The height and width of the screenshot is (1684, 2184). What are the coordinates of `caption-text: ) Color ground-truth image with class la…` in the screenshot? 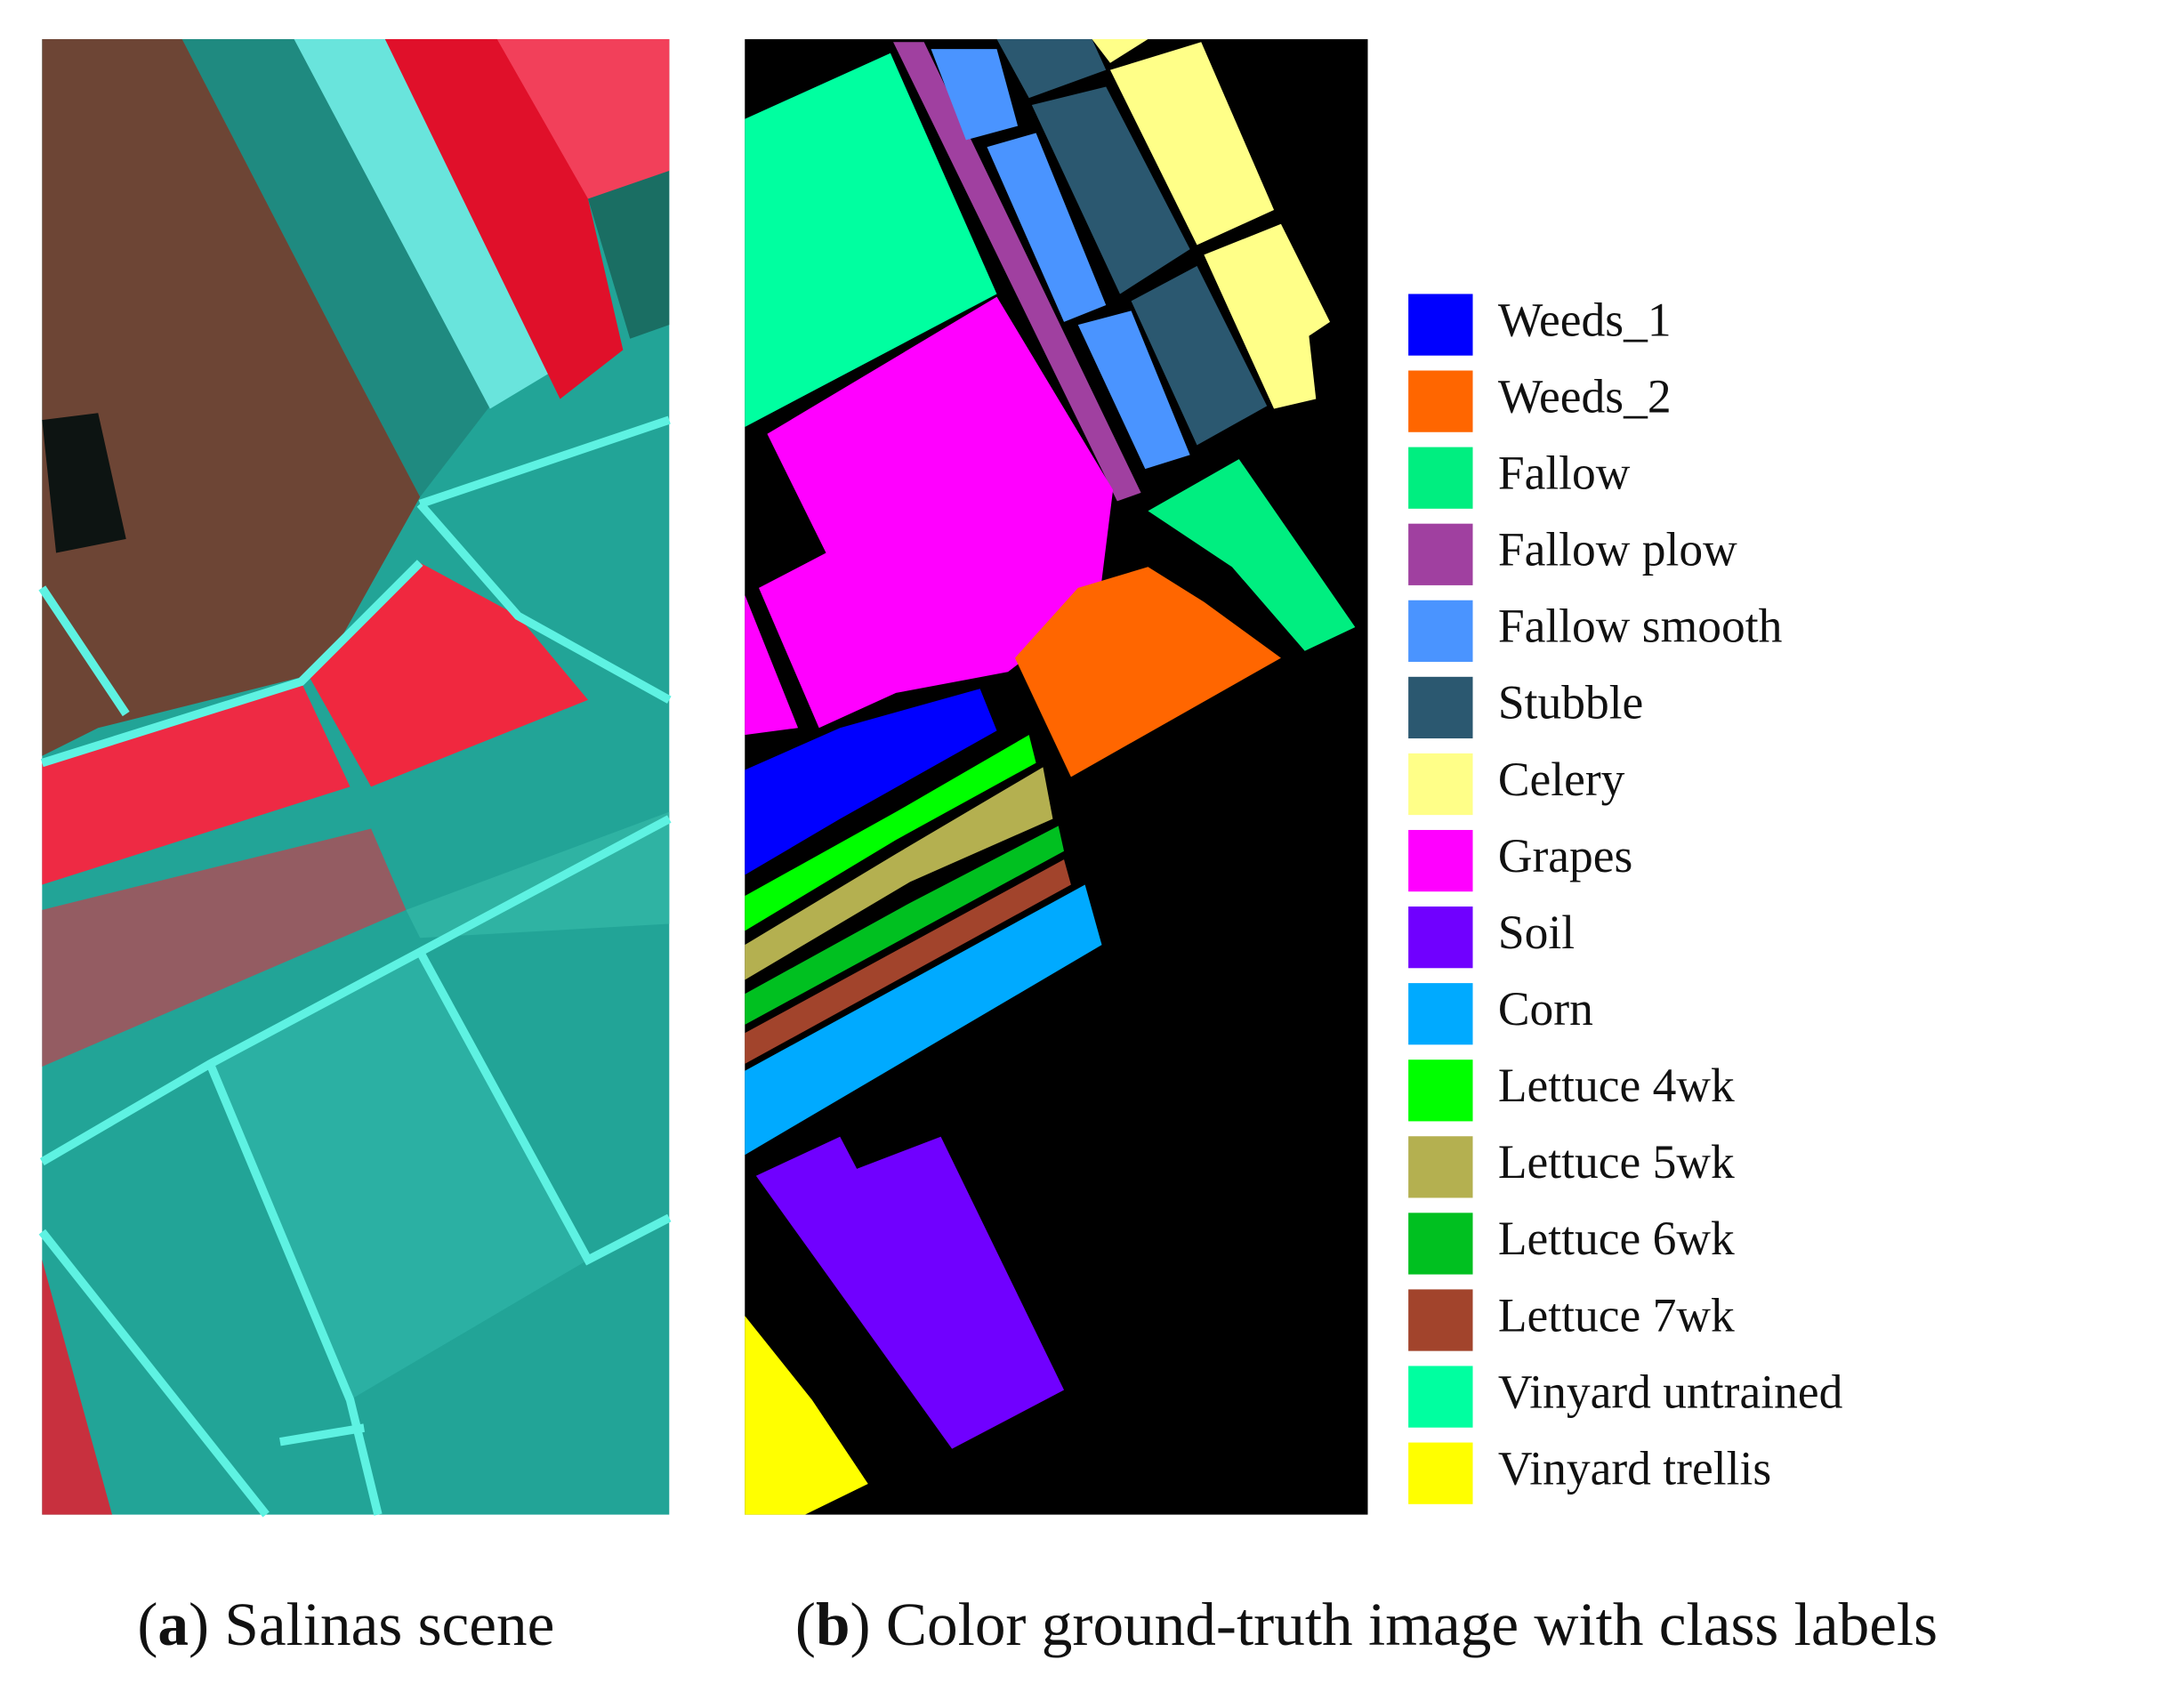 It's located at (1394, 1624).